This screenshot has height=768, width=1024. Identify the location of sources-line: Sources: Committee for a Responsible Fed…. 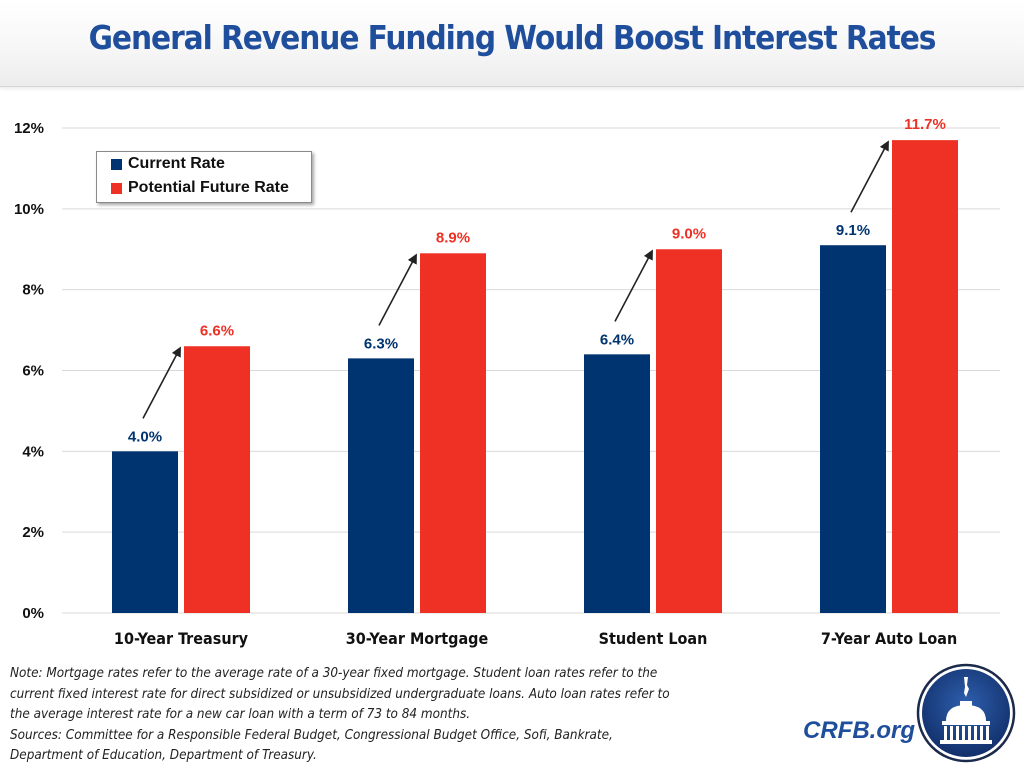
(311, 735).